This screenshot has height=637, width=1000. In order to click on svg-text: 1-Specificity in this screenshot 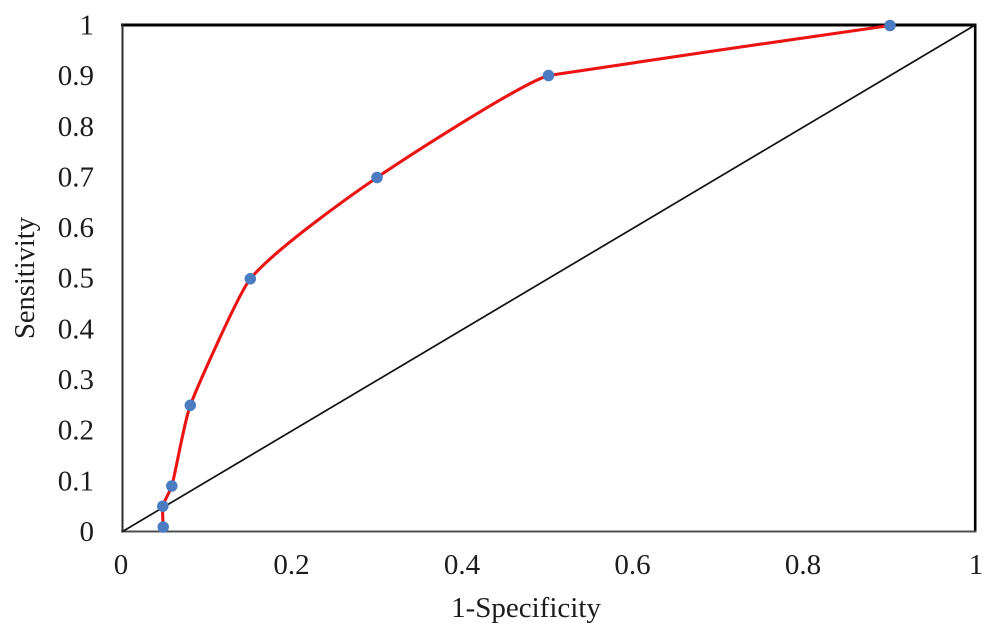, I will do `click(526, 608)`.